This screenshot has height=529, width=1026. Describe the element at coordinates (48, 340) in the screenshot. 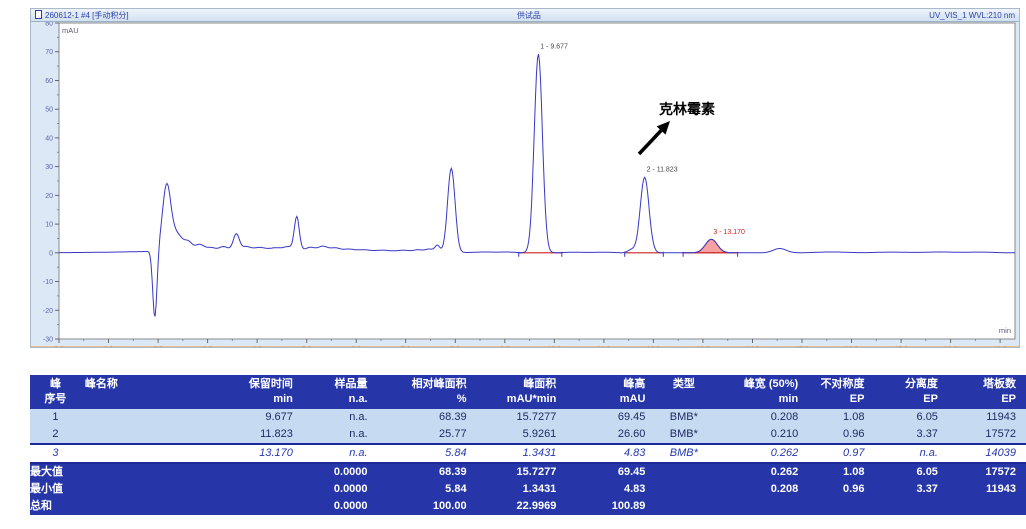

I see `y-tick-label: -30` at that location.